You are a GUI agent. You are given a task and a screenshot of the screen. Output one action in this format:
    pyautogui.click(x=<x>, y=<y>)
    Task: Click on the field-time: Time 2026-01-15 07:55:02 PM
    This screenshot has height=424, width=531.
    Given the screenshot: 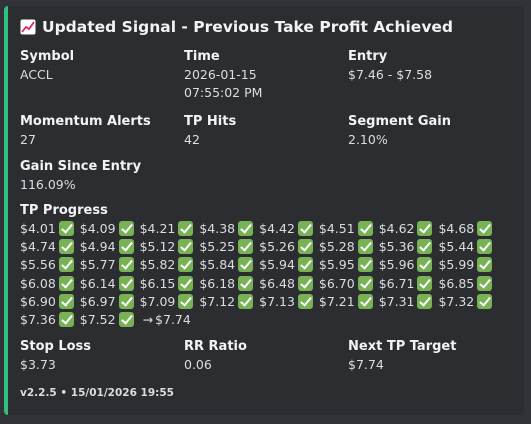 What is the action you would take?
    pyautogui.click(x=223, y=74)
    